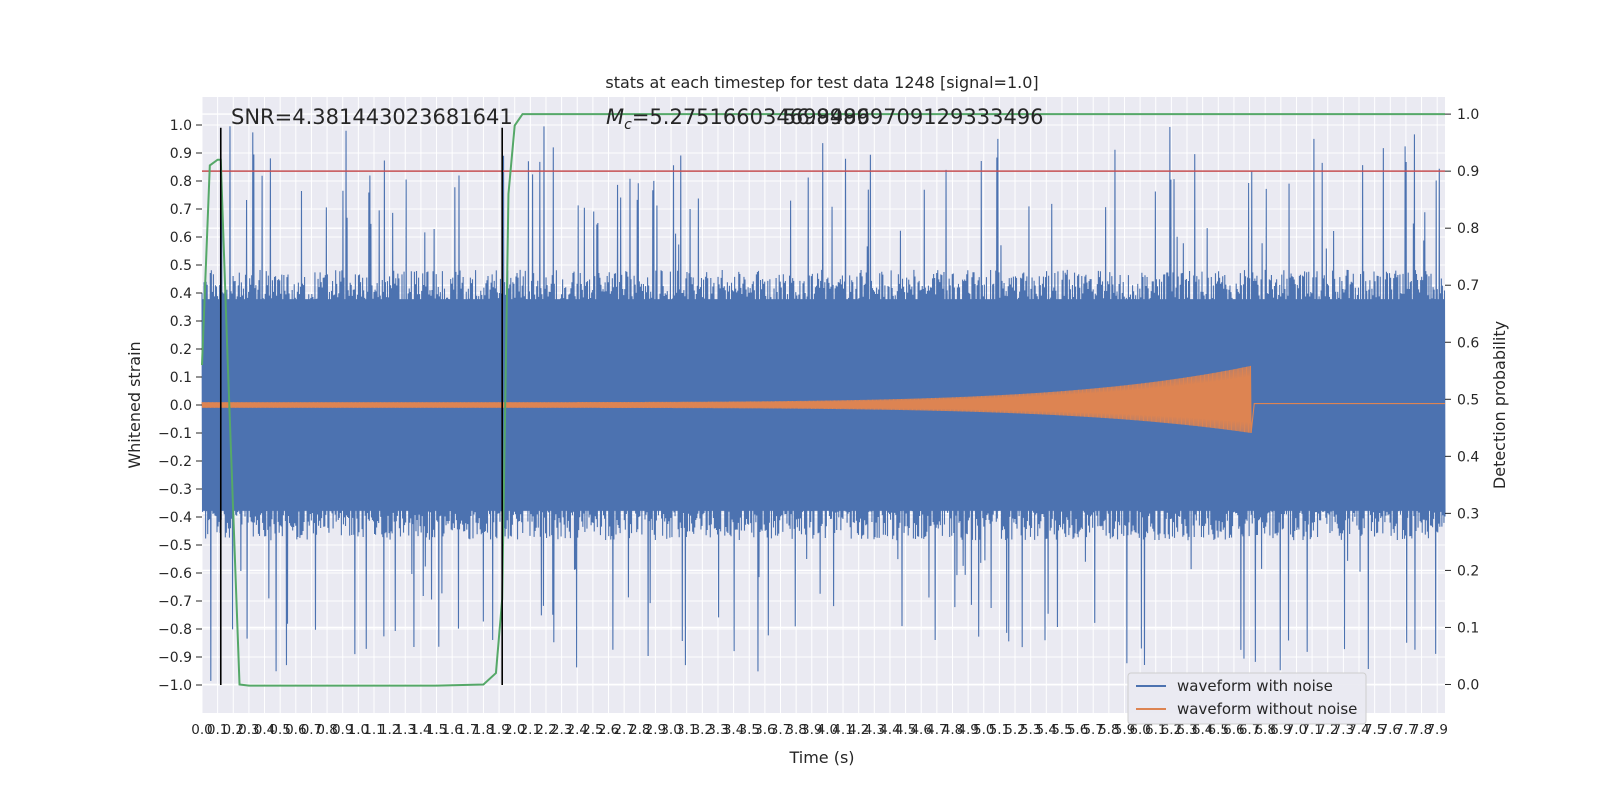 This screenshot has height=800, width=1600. I want to click on y-left-tick-label-8: −0.2, so click(175, 462).